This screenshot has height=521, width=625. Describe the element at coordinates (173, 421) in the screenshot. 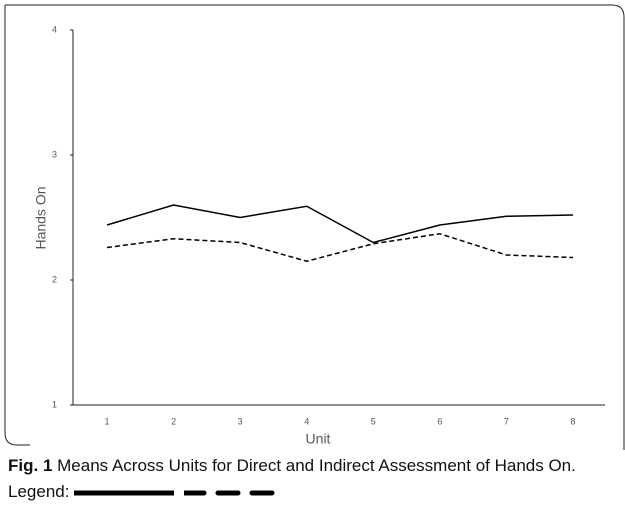

I see `x-tick-label: 2` at that location.